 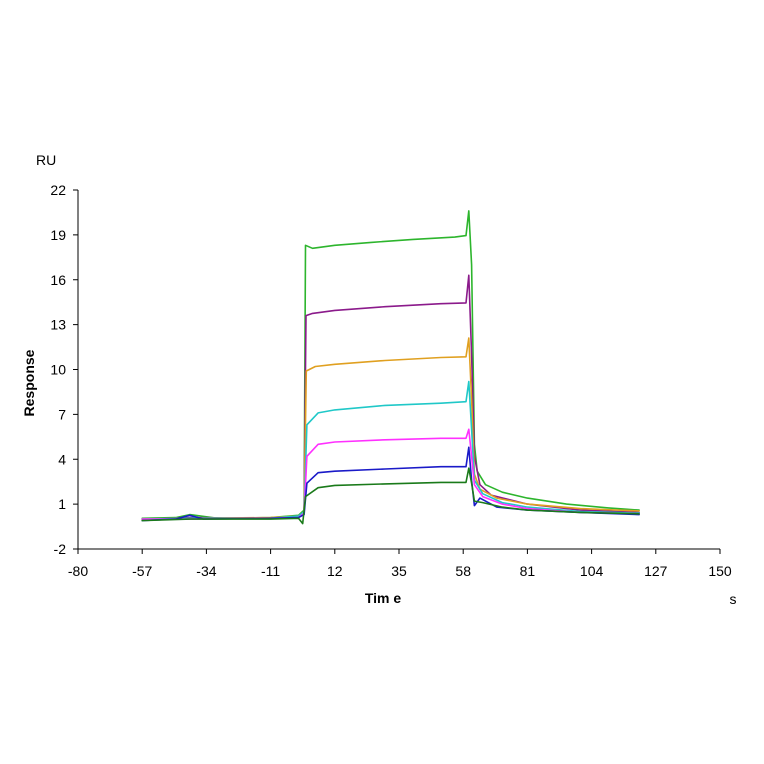 I want to click on y-unit-label: RU, so click(x=46, y=160).